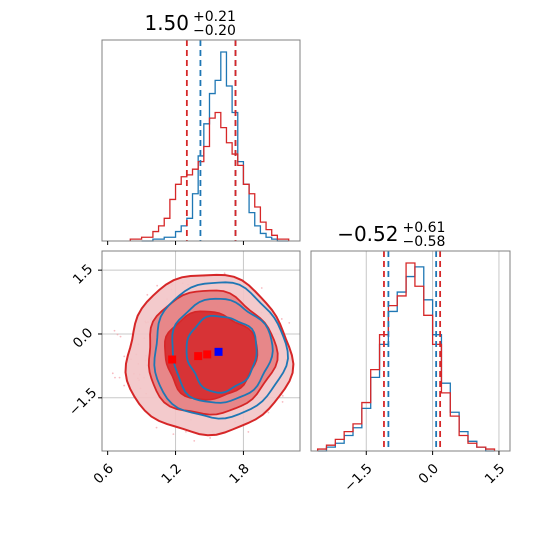 Image resolution: width=550 pixels, height=550 pixels. Describe the element at coordinates (428, 474) in the screenshot. I see `hist-right-xtick-label-1: 0.0` at that location.